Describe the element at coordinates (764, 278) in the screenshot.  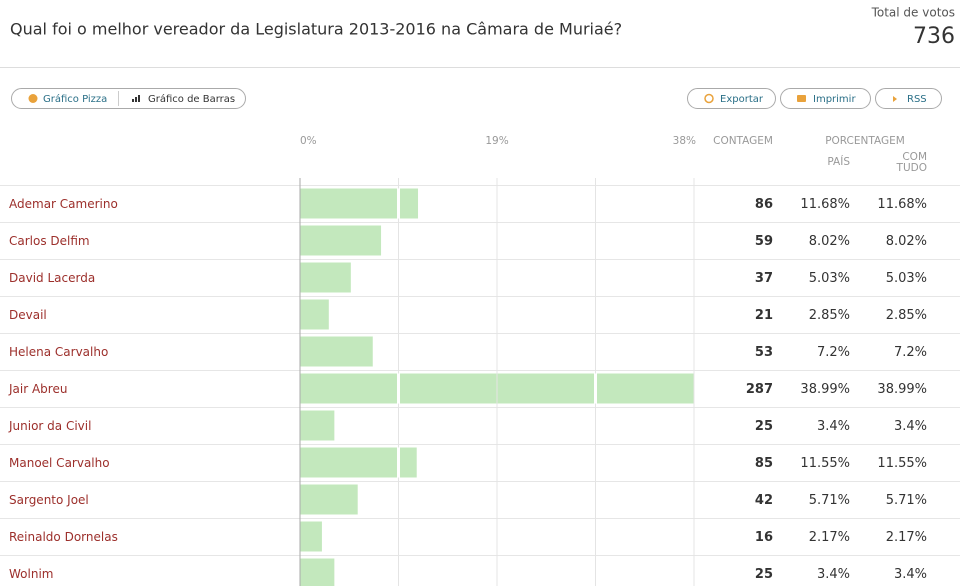
I see `vote-count: 37` at that location.